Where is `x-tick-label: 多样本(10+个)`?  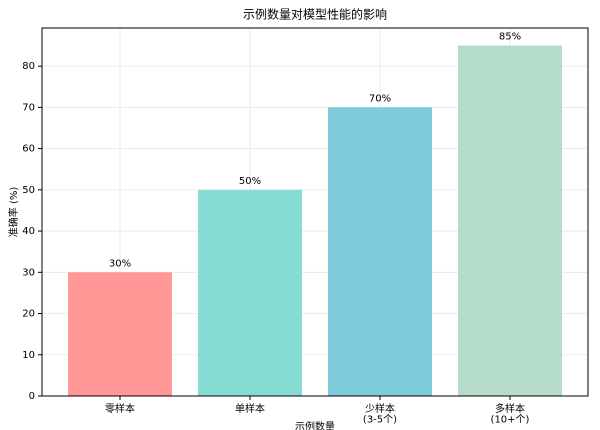 x-tick-label: 多样本(10+个) is located at coordinates (510, 414).